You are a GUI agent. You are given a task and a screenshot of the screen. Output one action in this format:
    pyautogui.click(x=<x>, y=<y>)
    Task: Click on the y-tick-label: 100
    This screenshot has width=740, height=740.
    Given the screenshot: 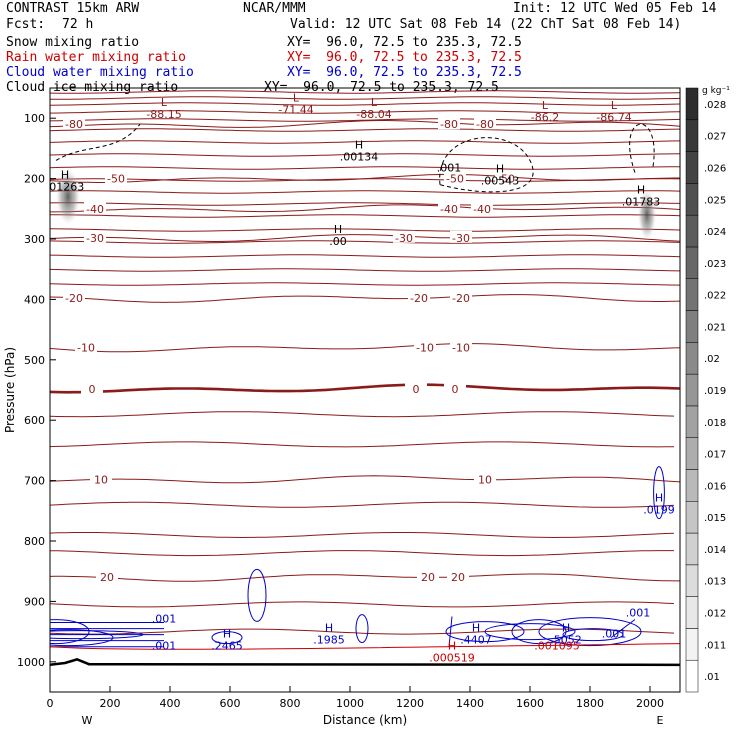 What is the action you would take?
    pyautogui.click(x=34, y=118)
    